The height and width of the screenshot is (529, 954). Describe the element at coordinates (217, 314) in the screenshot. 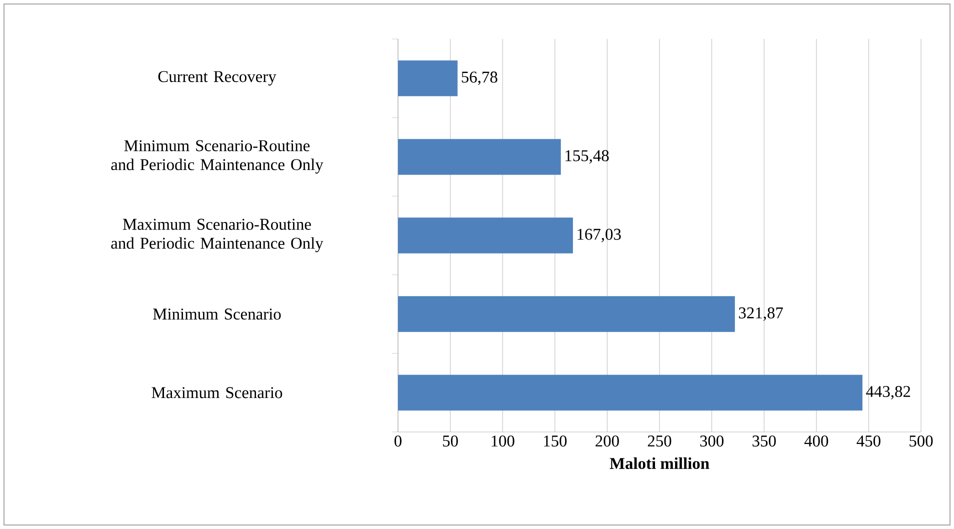

I see `y-tick-label: Minimum Scenario` at that location.